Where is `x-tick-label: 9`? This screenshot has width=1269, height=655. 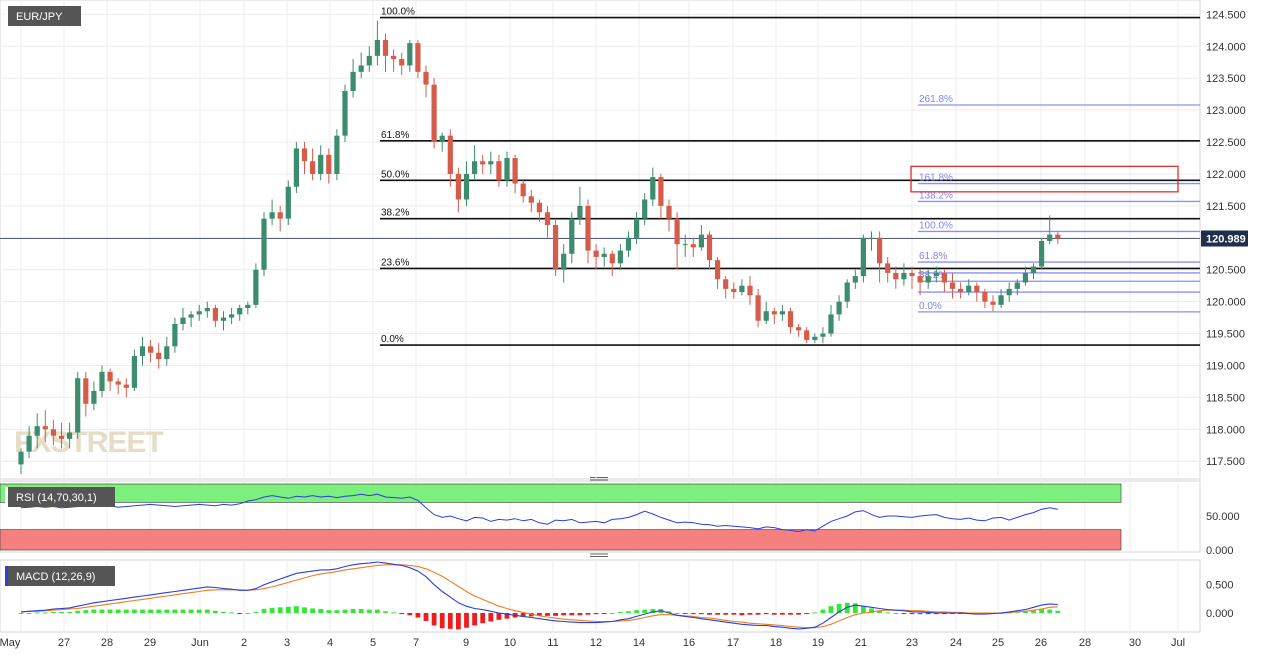
x-tick-label: 9 is located at coordinates (466, 643).